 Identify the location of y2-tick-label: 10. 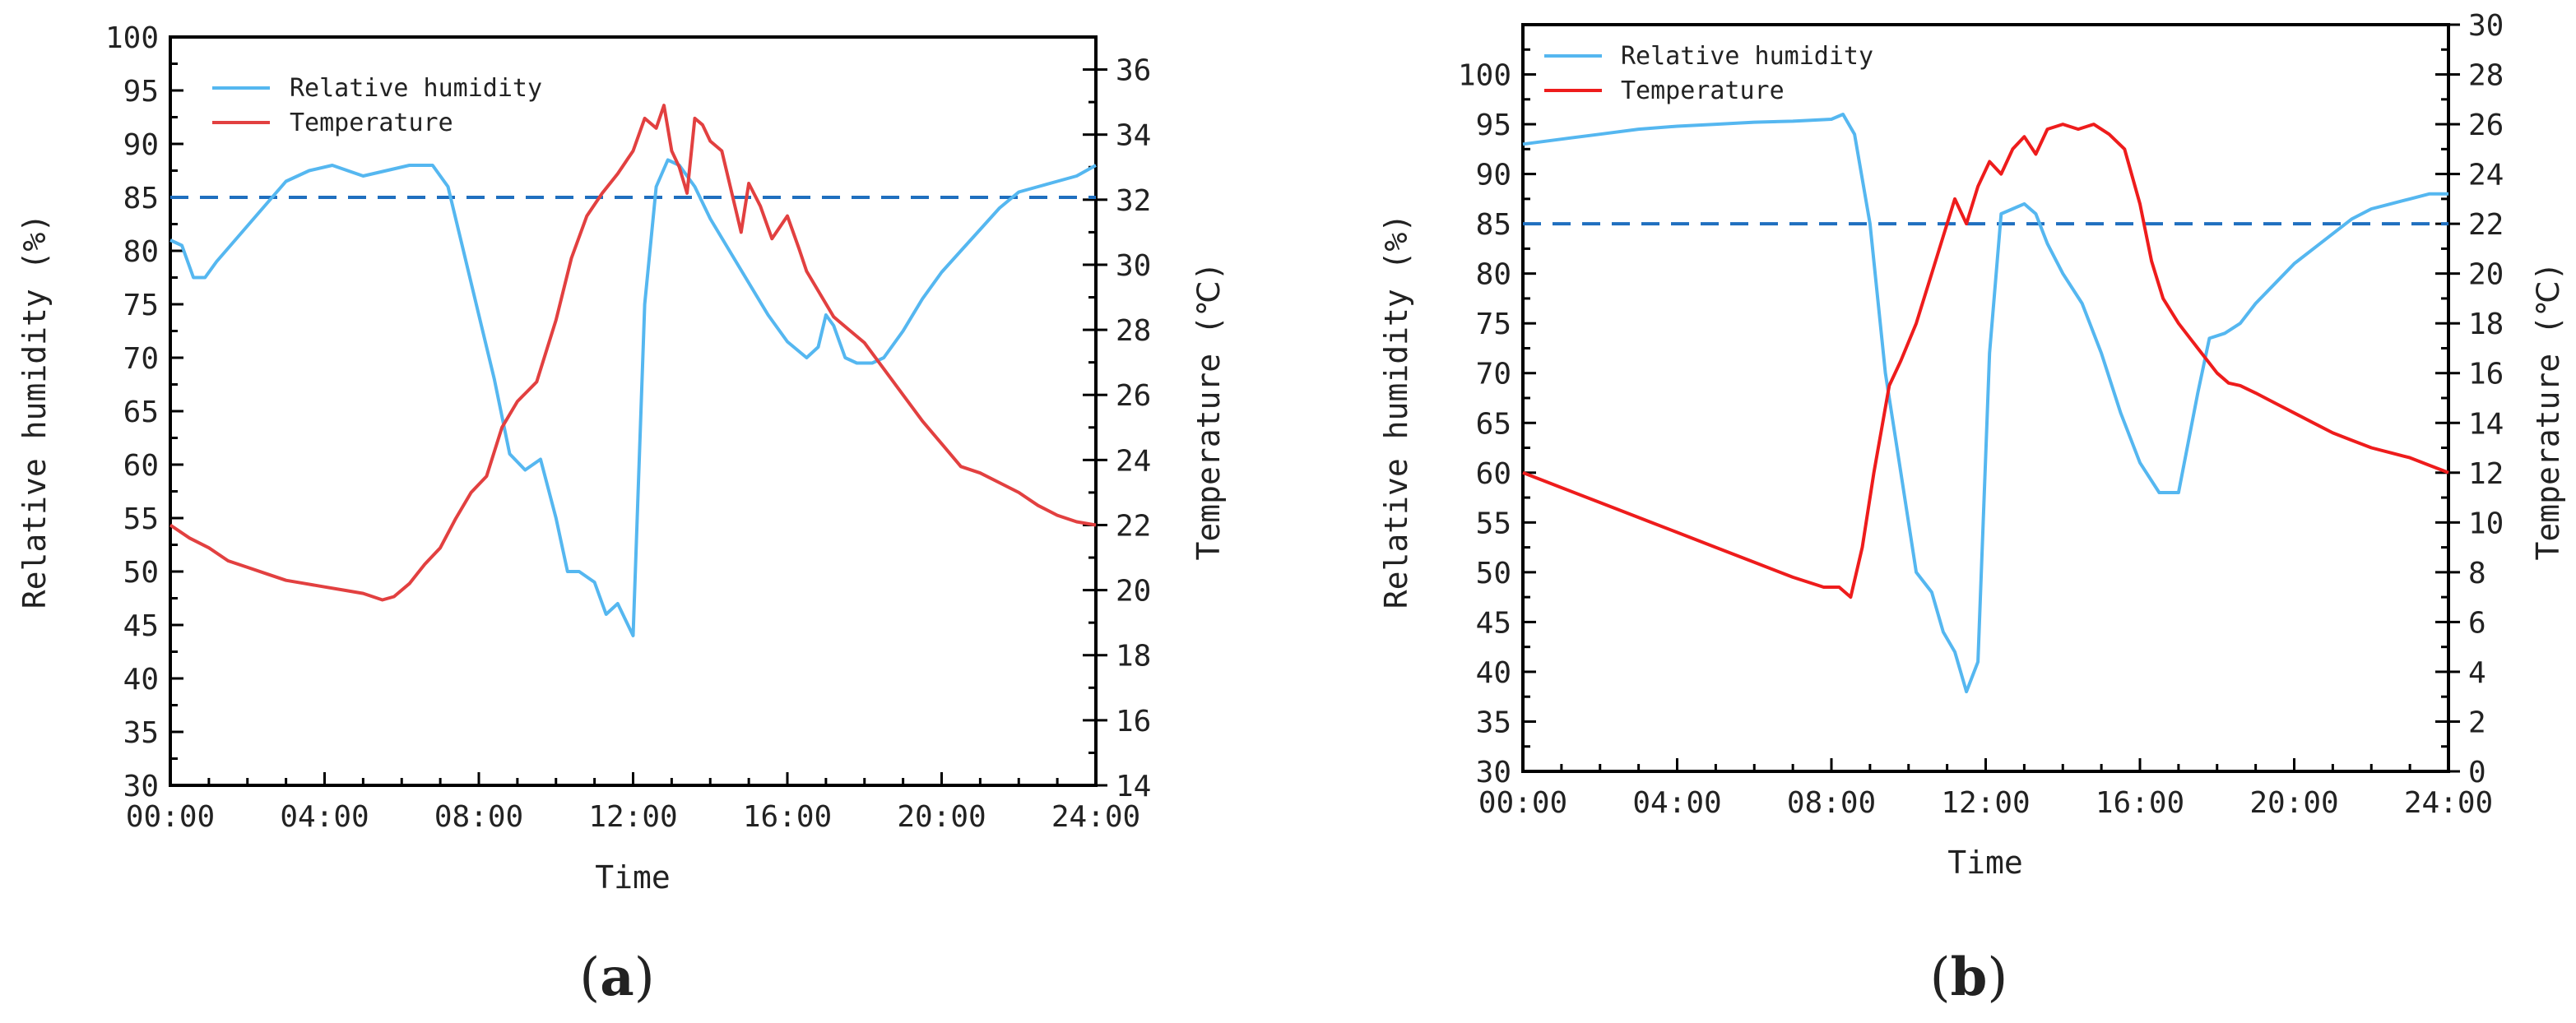
(2486, 524).